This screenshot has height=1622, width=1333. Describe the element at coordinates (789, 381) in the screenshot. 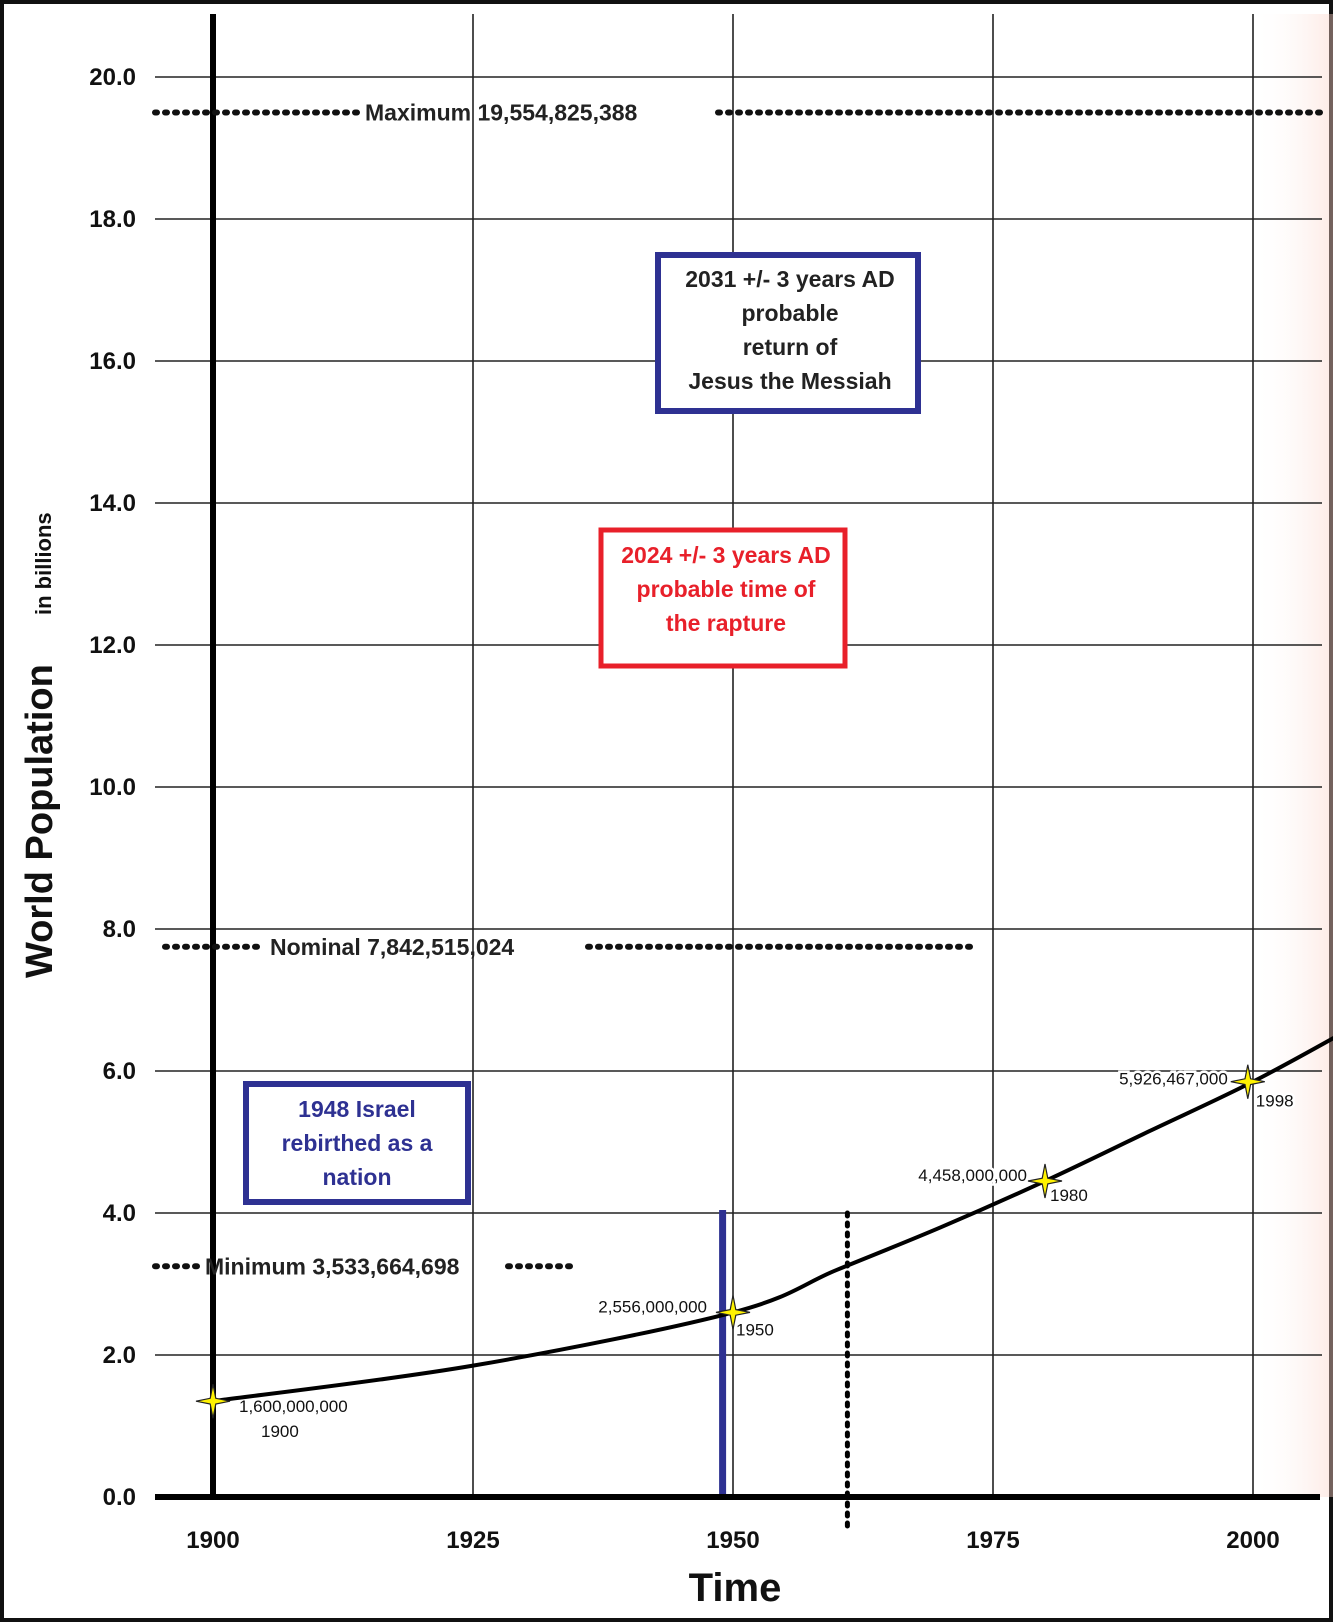

I see `annotation-jesus-return-line4: Jesus the Messiah` at that location.